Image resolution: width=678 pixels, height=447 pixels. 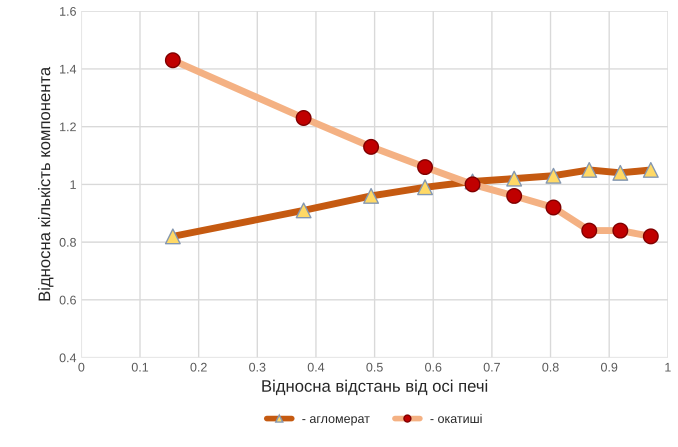 What do you see at coordinates (68, 357) in the screenshot?
I see `y-tick-label: 0.4` at bounding box center [68, 357].